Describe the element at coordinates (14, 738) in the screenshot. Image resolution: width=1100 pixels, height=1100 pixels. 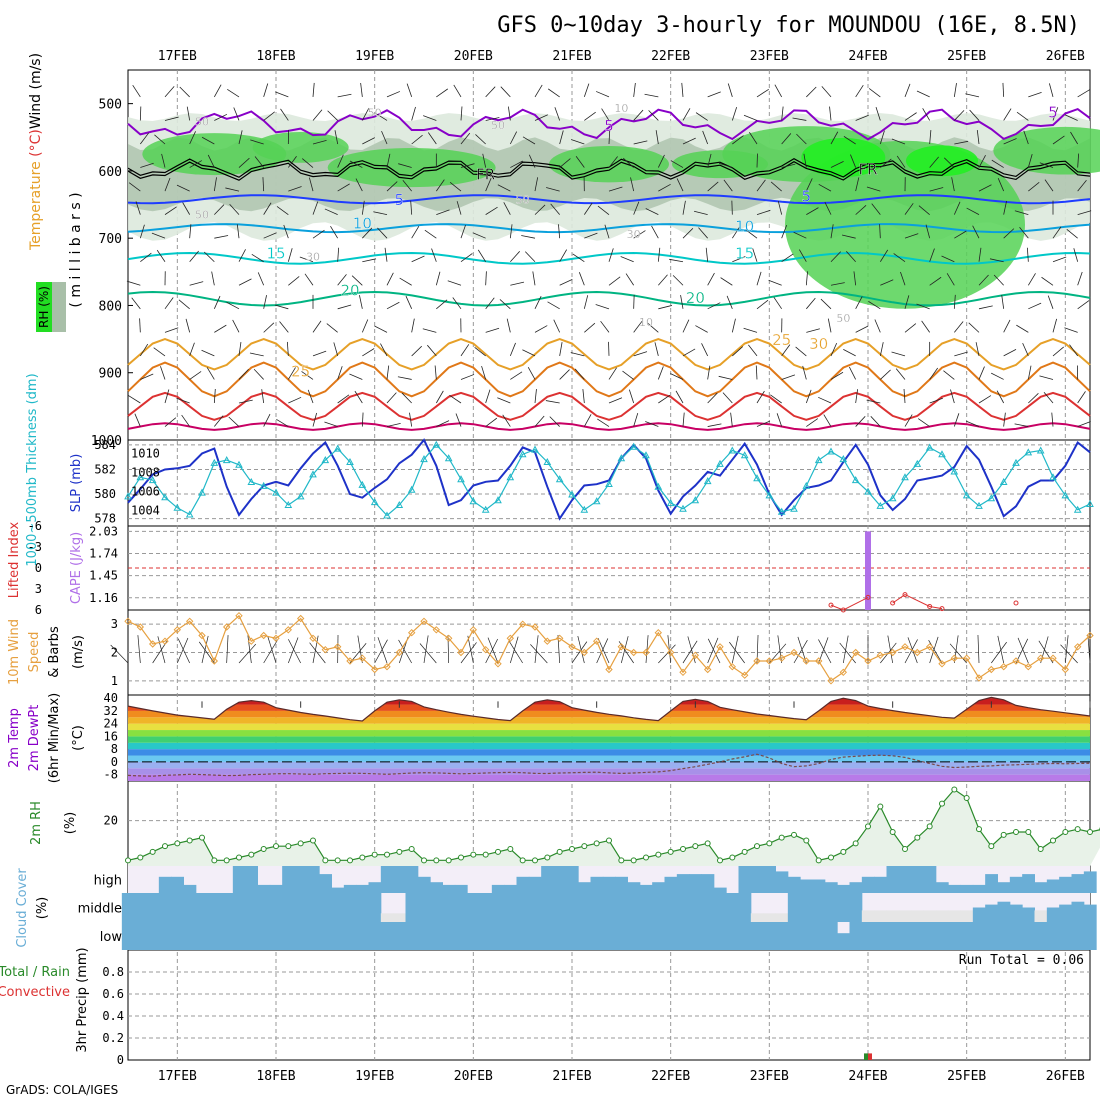
I see `temp-ylabel: 2m Temp` at that location.